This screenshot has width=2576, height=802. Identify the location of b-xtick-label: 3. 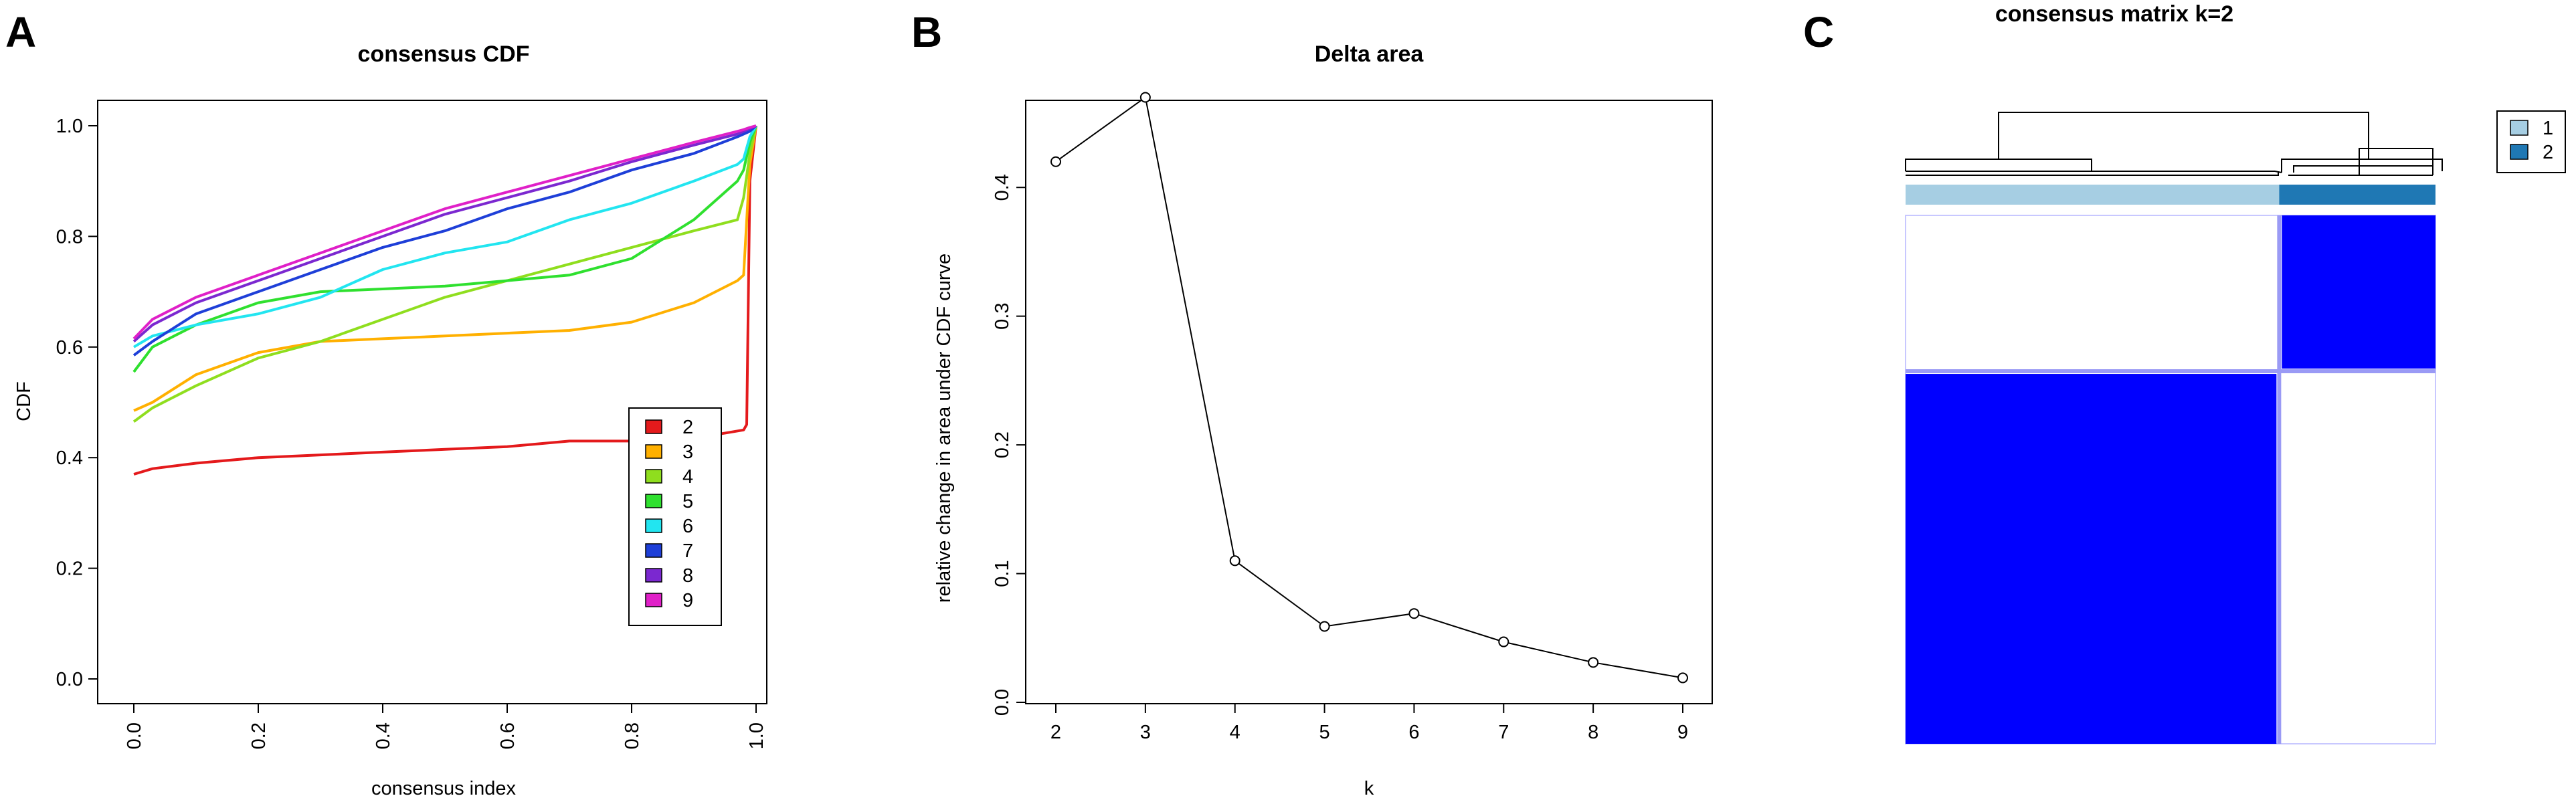
(1145, 732).